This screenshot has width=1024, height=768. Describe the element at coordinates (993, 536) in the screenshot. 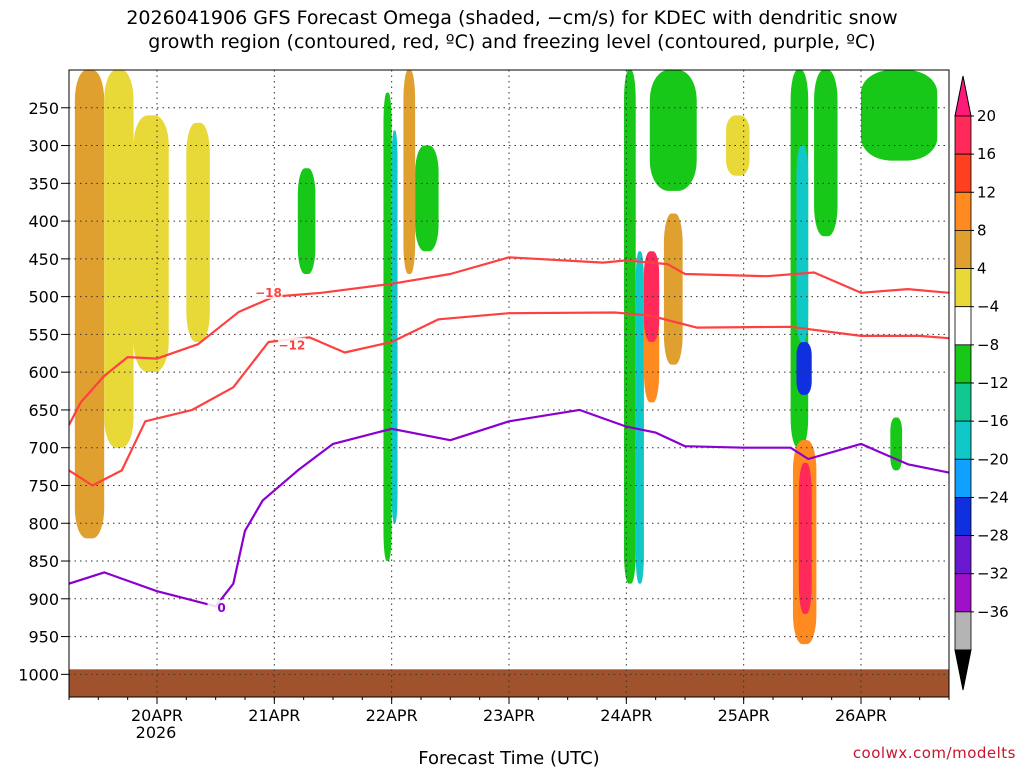

I see `colorbar-label: −28` at that location.